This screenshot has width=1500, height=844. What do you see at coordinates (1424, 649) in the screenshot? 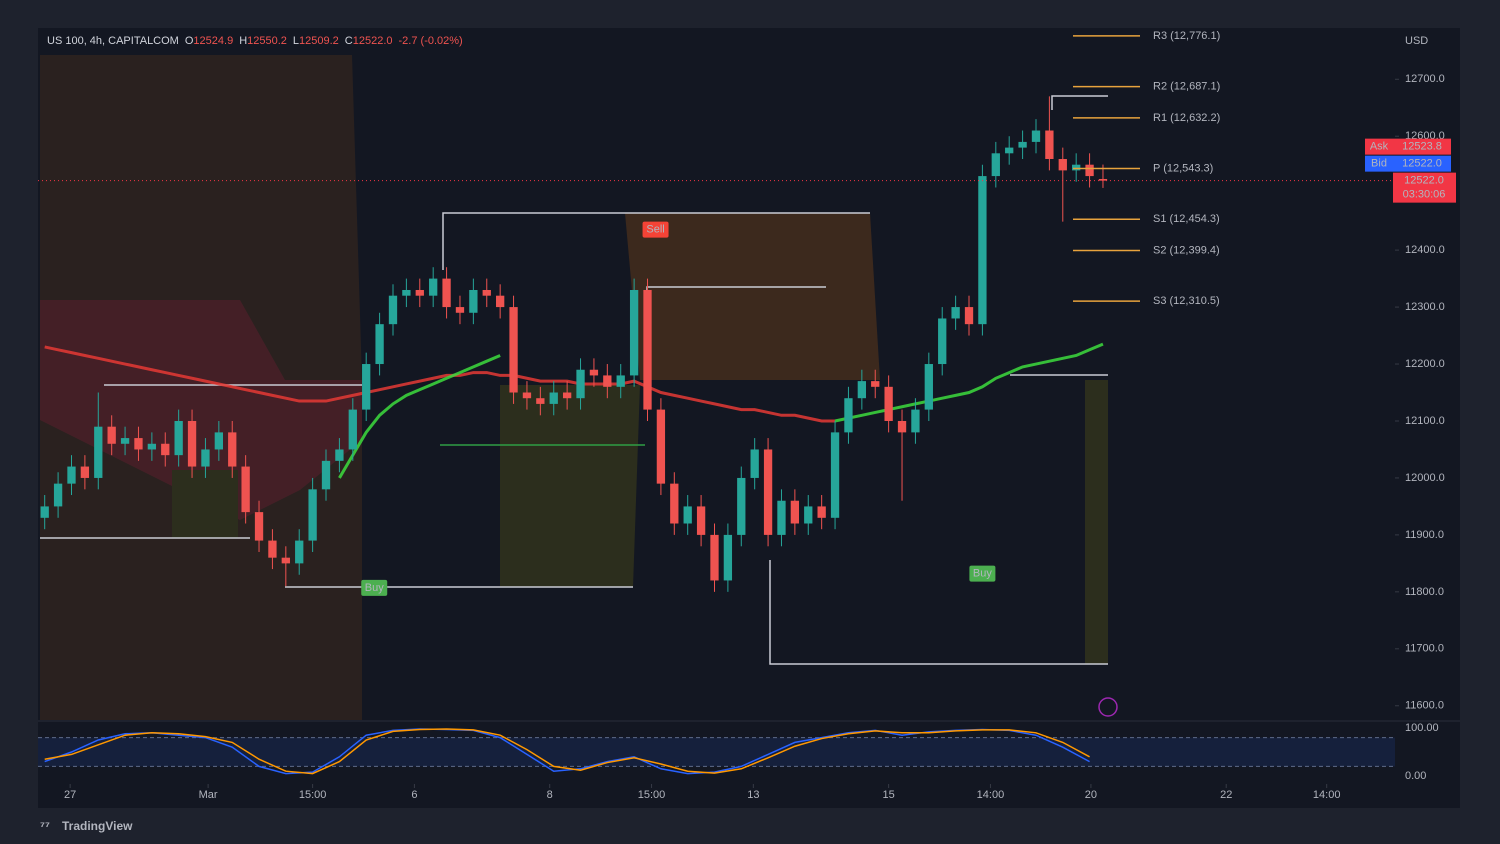
I see `y-tick-label: 11700.0` at bounding box center [1424, 649].